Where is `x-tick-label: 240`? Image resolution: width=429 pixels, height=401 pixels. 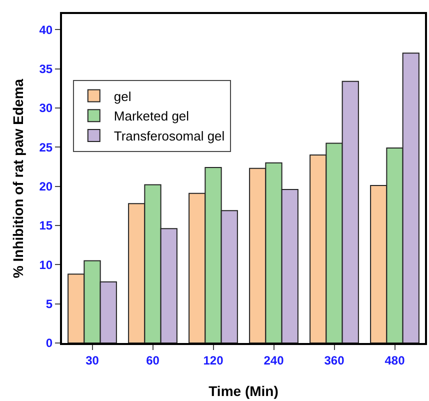
x-tick-label: 240 is located at coordinates (274, 360).